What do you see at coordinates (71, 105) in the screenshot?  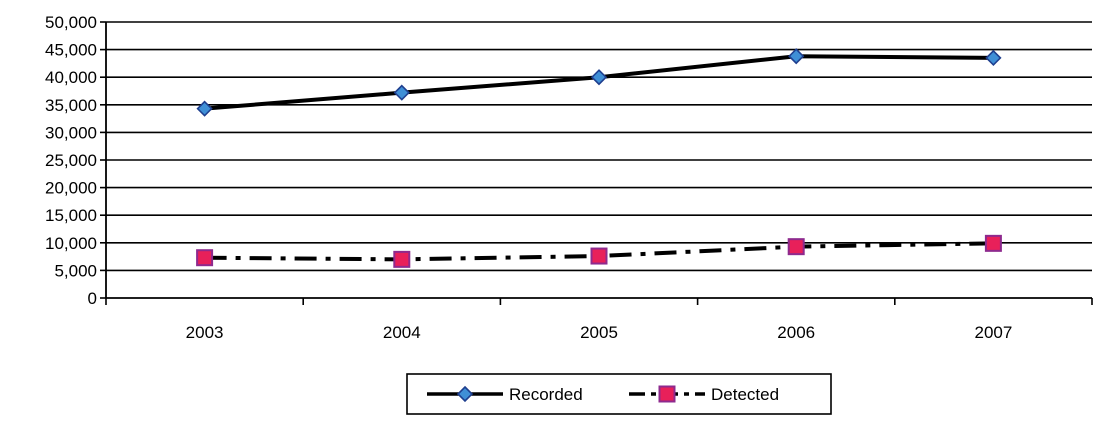 I see `y-tick-label: 35,000` at bounding box center [71, 105].